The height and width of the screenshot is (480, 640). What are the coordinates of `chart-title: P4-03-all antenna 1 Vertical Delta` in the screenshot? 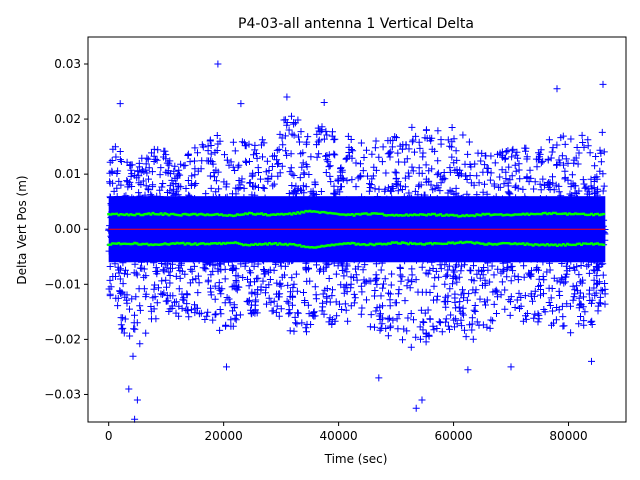 It's located at (356, 24).